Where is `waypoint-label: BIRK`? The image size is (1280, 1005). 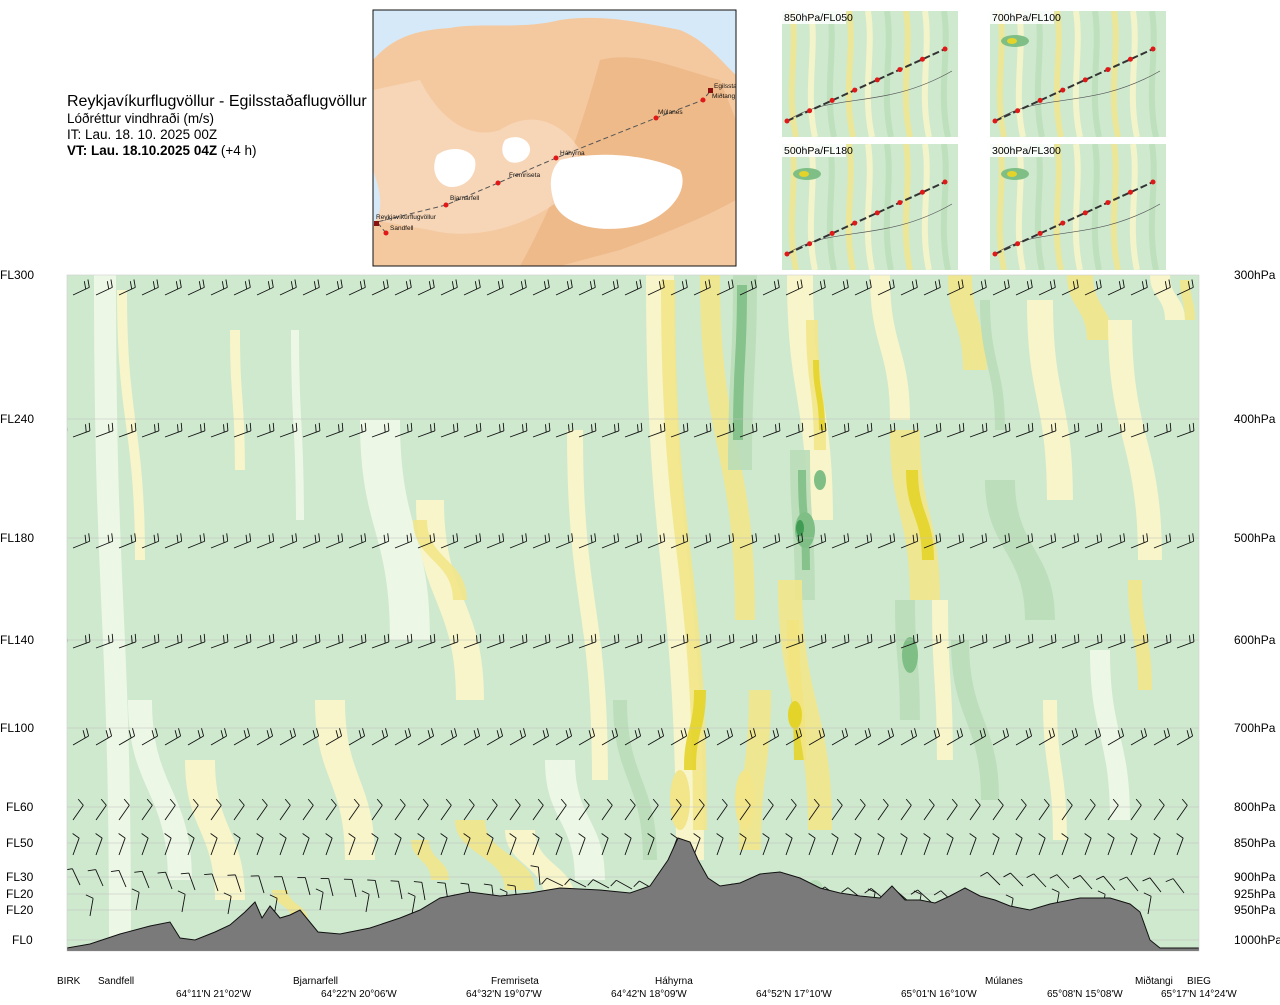
waypoint-label: BIRK is located at coordinates (69, 981).